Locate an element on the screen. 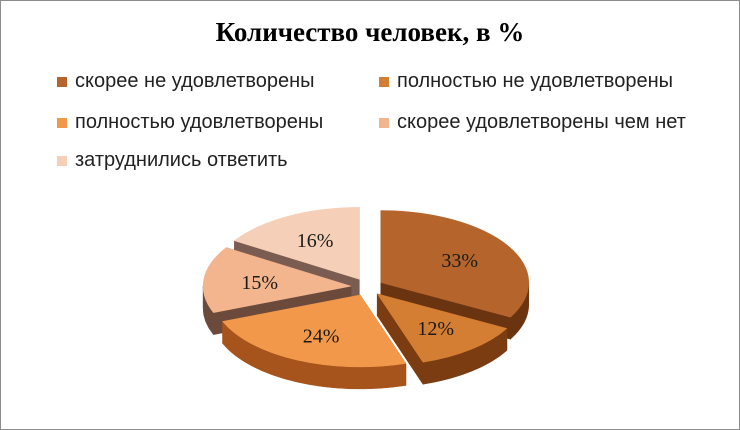 This screenshot has height=430, width=740. data-label-4: 16% is located at coordinates (315, 241).